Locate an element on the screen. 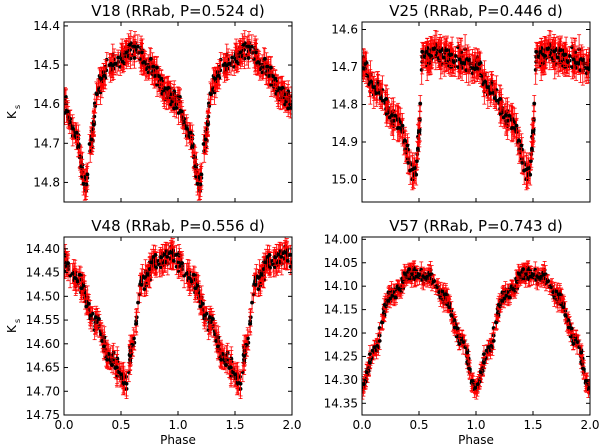 The width and height of the screenshot is (600, 448). y-axis-label-sub: s is located at coordinates (17, 107).